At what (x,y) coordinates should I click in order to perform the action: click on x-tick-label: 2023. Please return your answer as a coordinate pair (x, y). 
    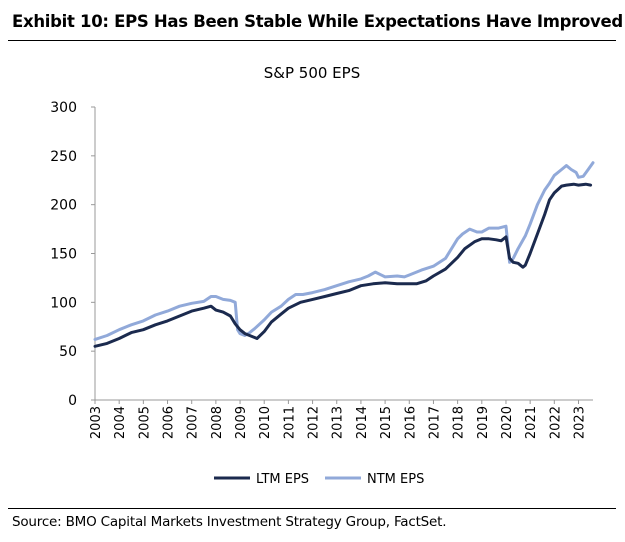
    Looking at the image, I should click on (579, 422).